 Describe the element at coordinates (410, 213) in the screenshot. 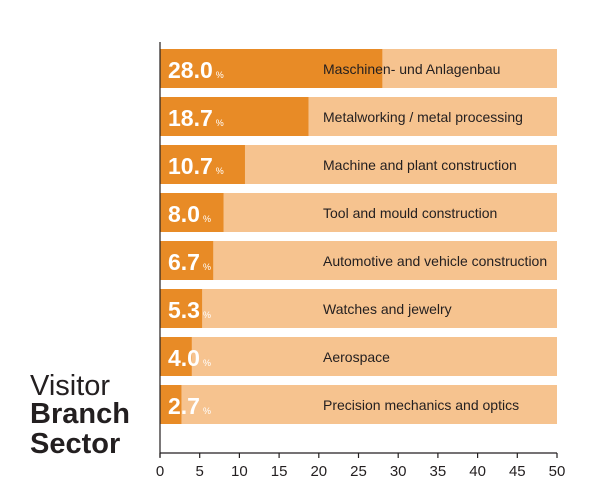

I see `category-label: Tool and mould construction` at that location.